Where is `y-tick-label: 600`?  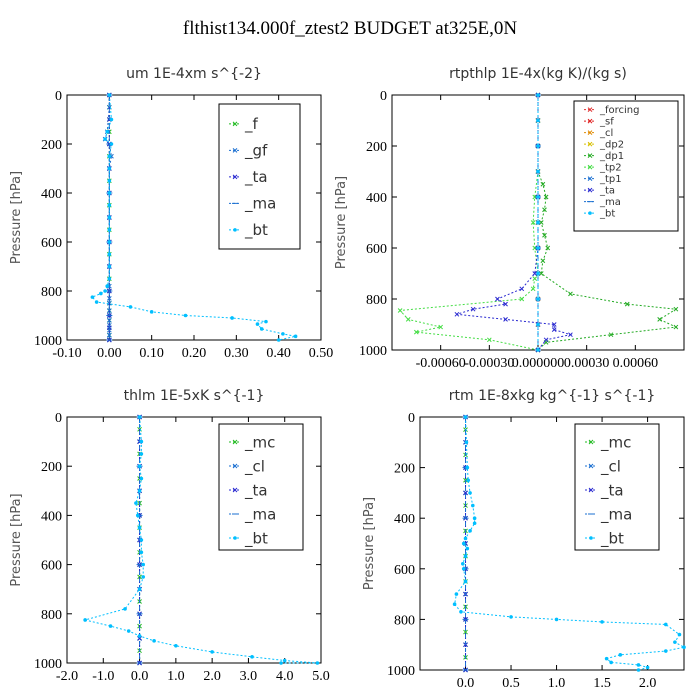 y-tick-label: 600 is located at coordinates (51, 243).